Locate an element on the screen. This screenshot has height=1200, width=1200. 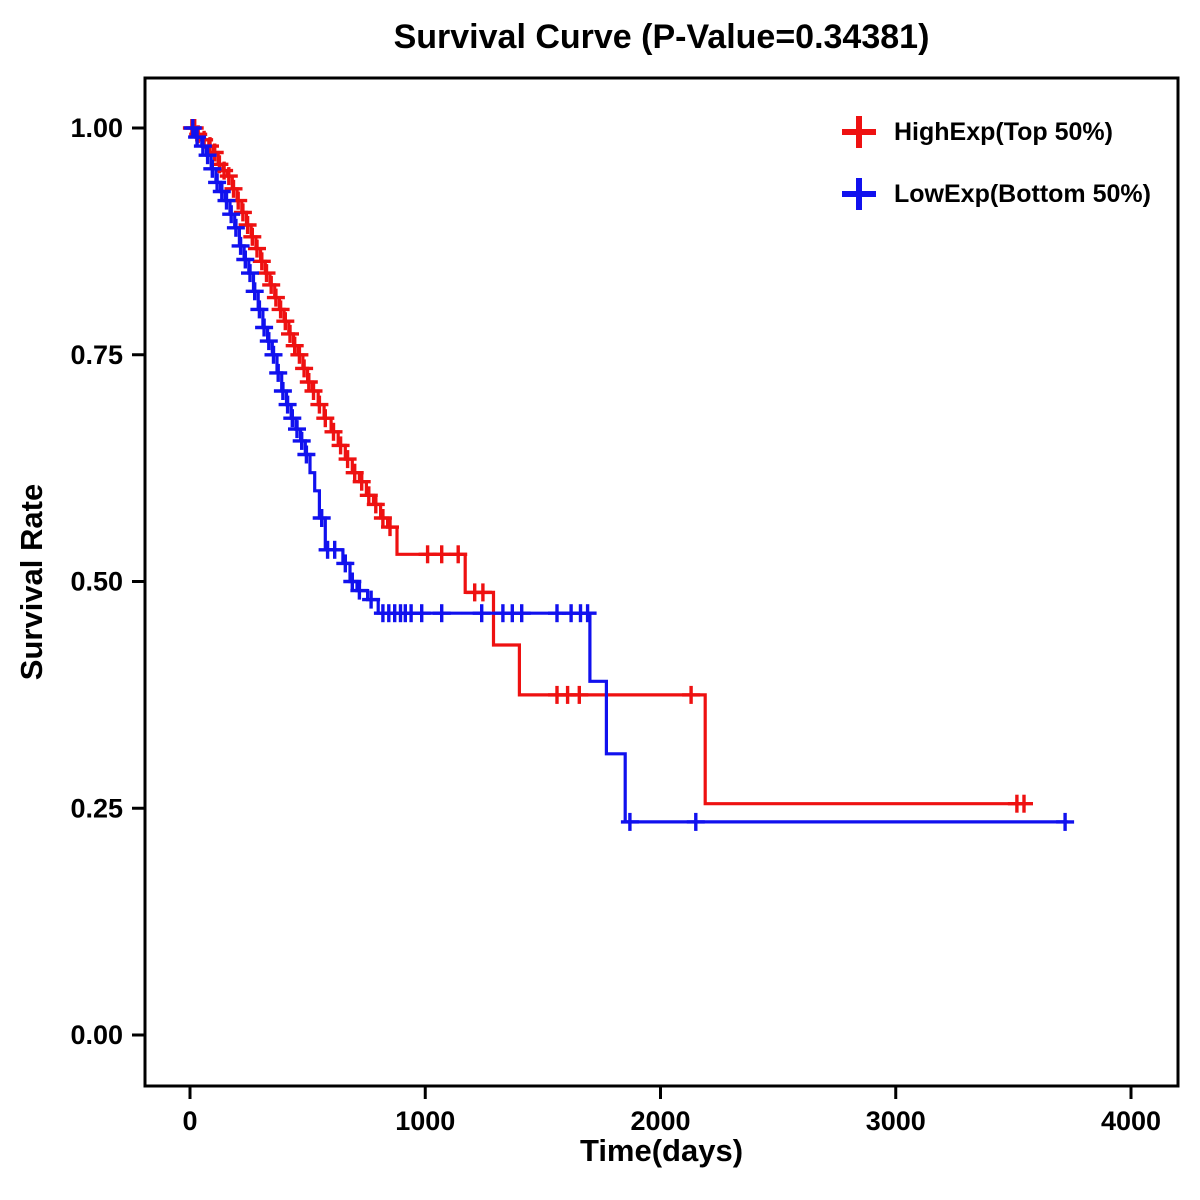
svg-text: 0.75 is located at coordinates (96, 355).